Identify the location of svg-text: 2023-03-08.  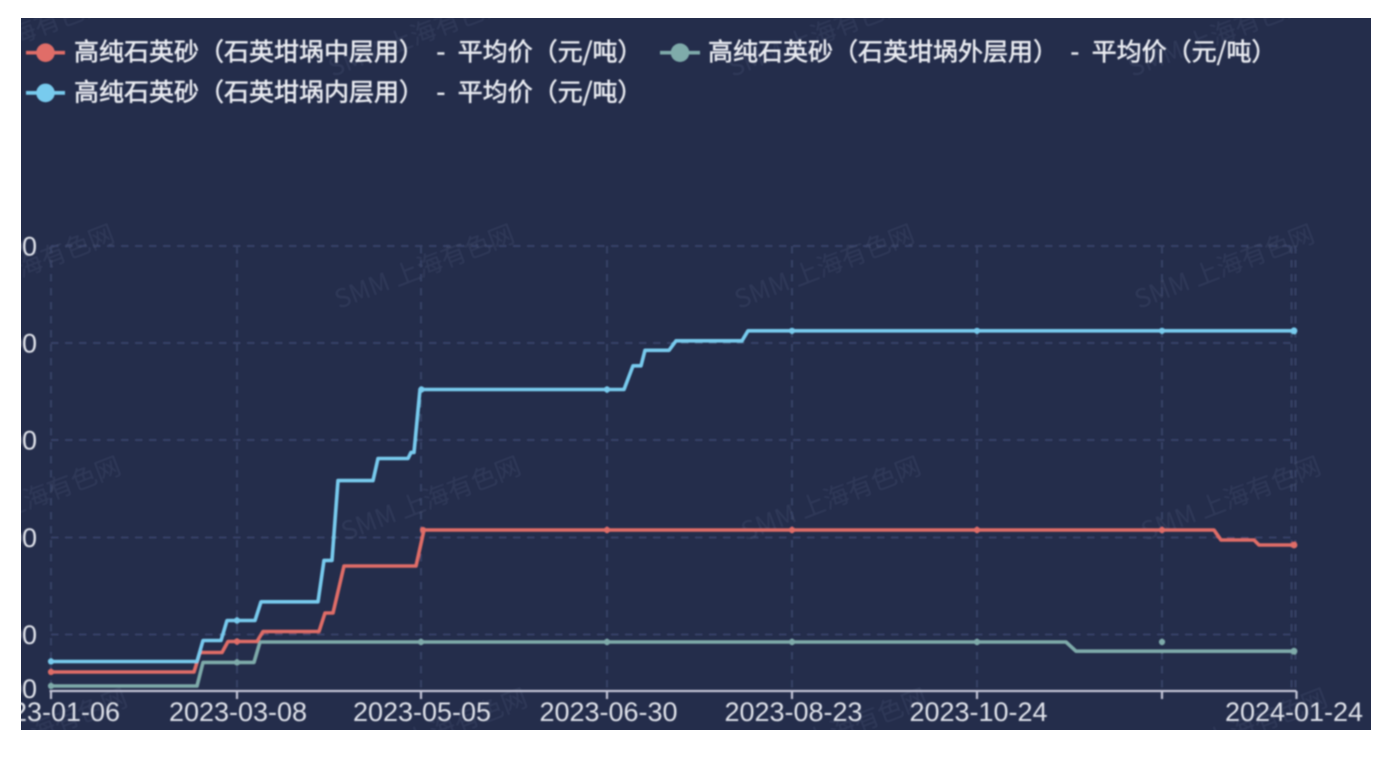
(238, 712).